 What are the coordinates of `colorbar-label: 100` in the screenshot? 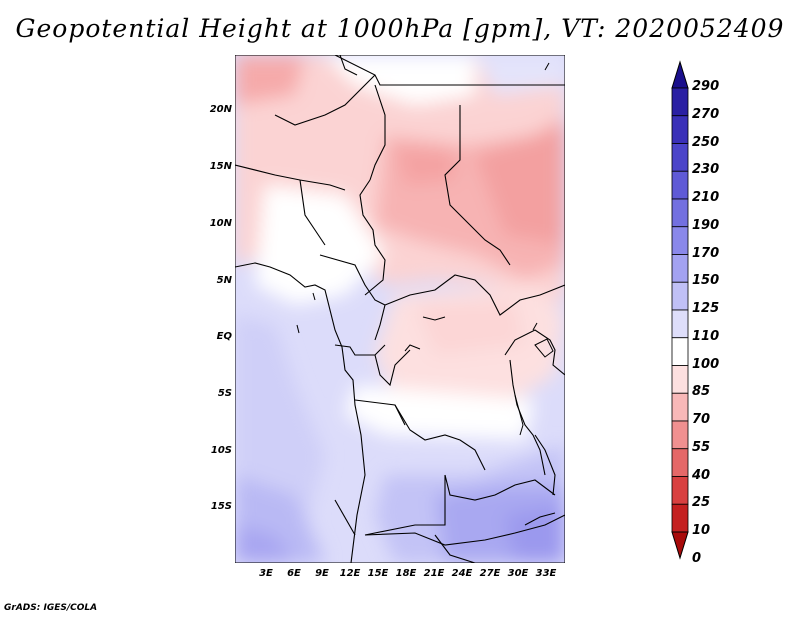 It's located at (706, 364).